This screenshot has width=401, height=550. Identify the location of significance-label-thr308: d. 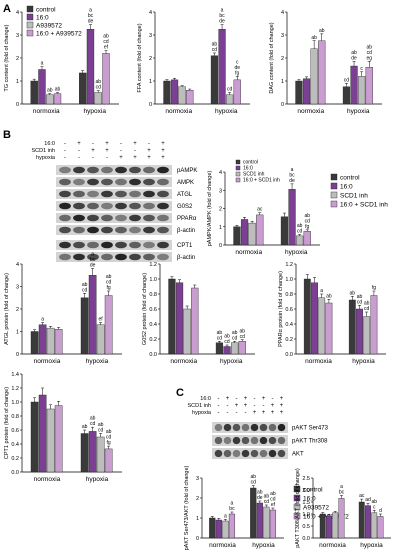
(380, 511).